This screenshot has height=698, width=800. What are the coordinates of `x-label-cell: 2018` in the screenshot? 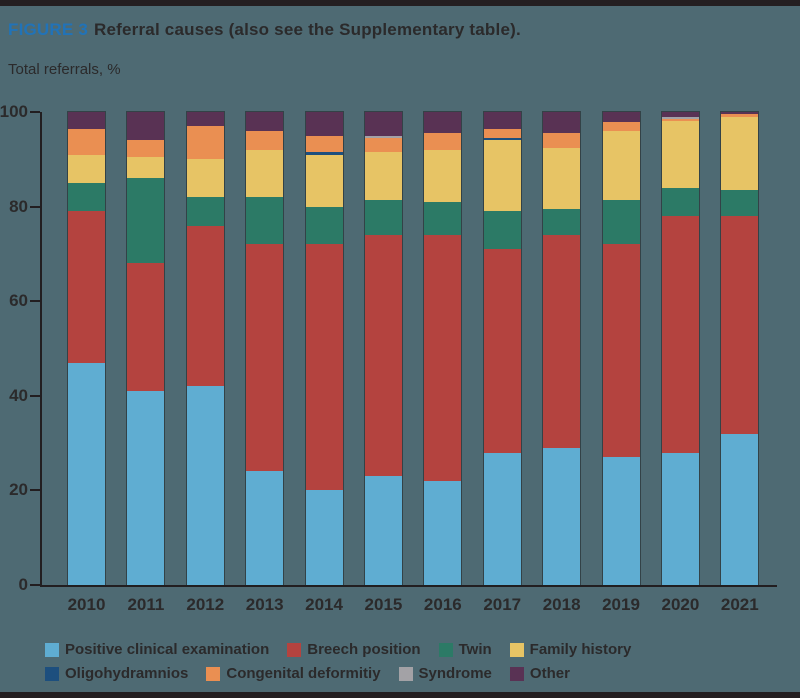 It's located at (561, 605).